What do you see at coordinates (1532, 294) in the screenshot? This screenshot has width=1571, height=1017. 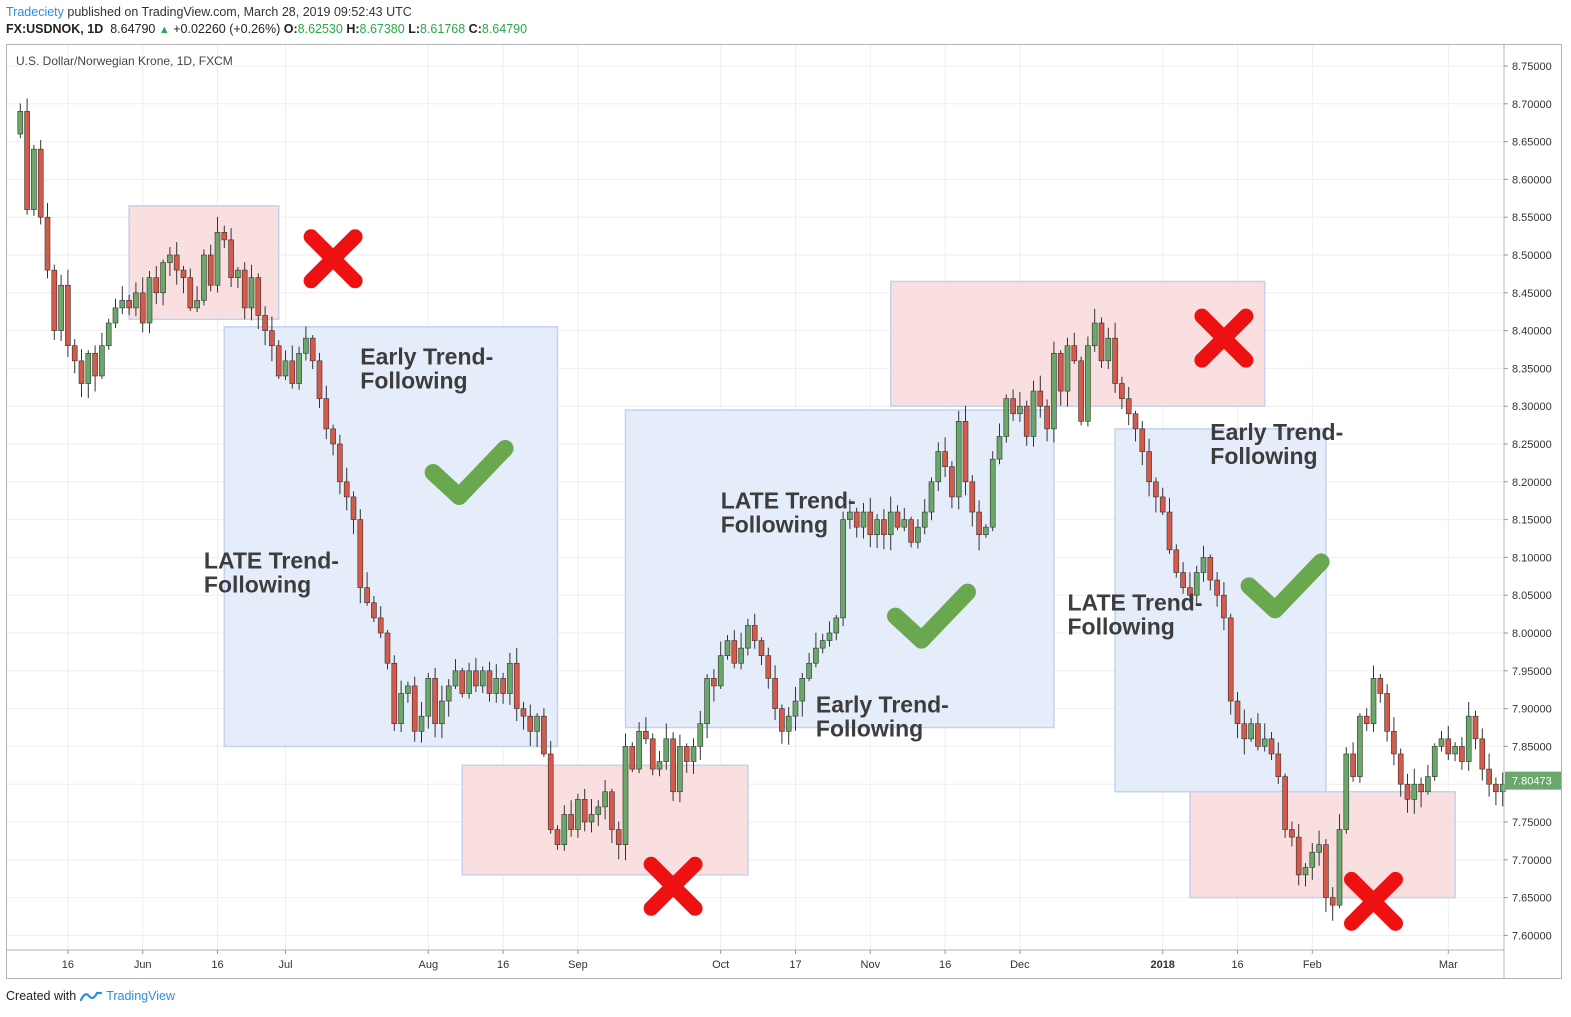 I see `y-tick-label: 8.45000` at bounding box center [1532, 294].